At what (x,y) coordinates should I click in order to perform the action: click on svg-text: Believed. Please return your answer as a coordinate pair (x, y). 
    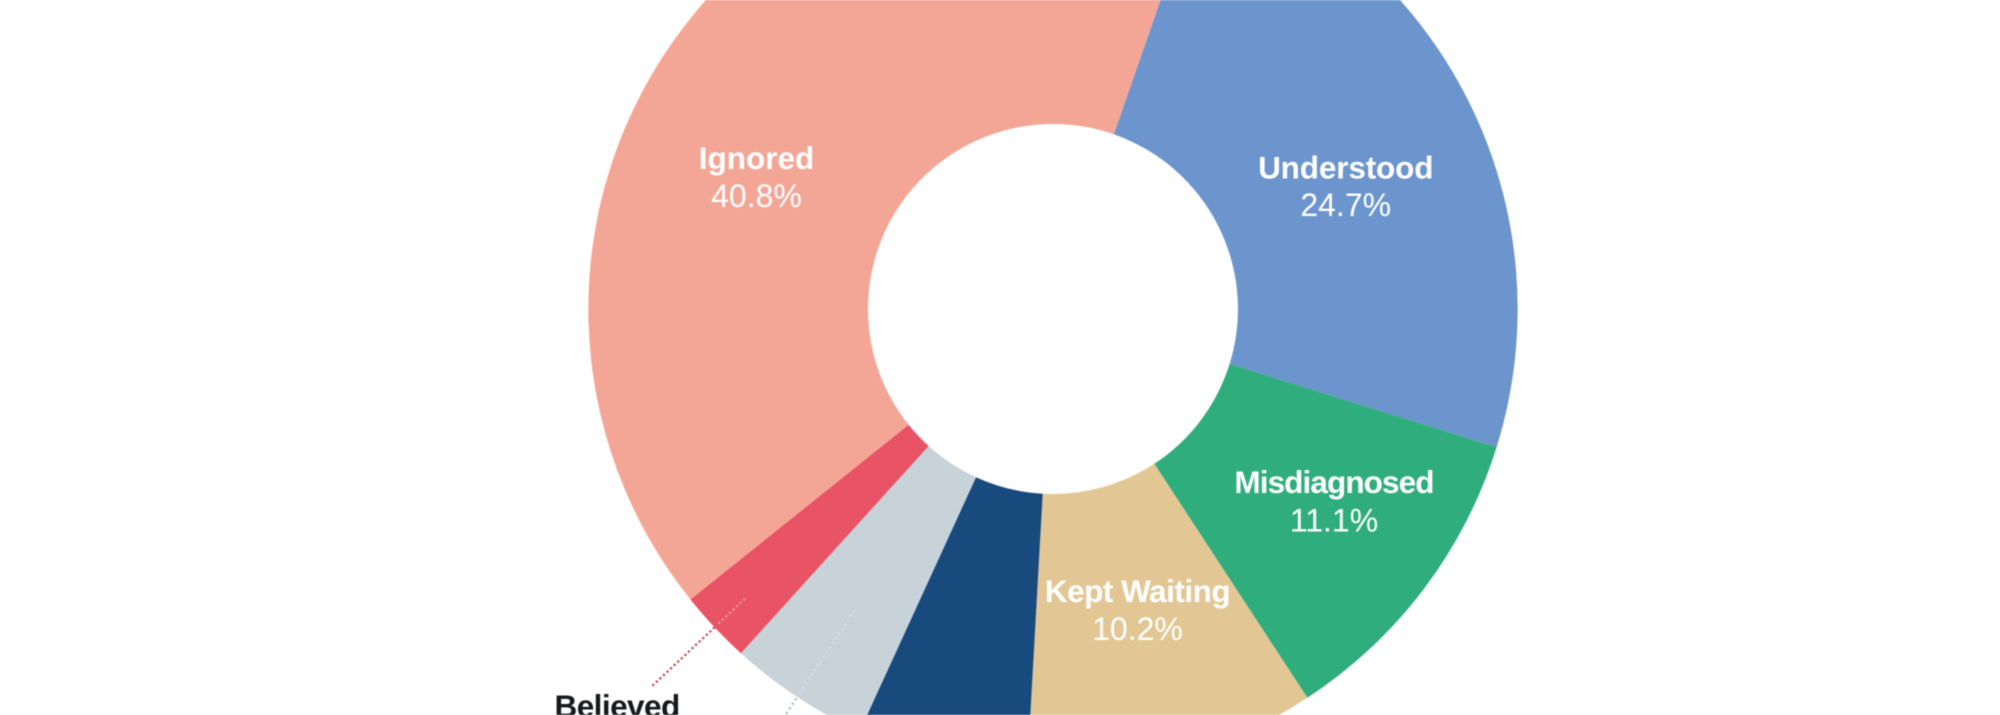
    Looking at the image, I should click on (617, 701).